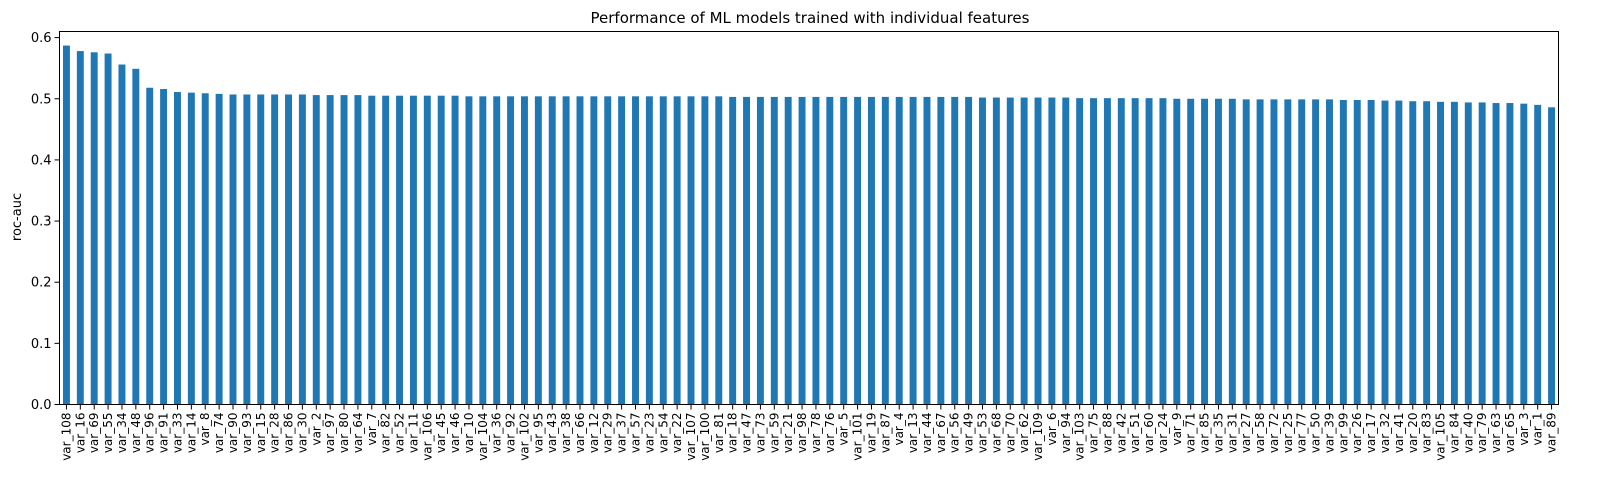 The width and height of the screenshot is (1621, 493). What do you see at coordinates (1357, 433) in the screenshot?
I see `x-tick-label: var_26` at bounding box center [1357, 433].